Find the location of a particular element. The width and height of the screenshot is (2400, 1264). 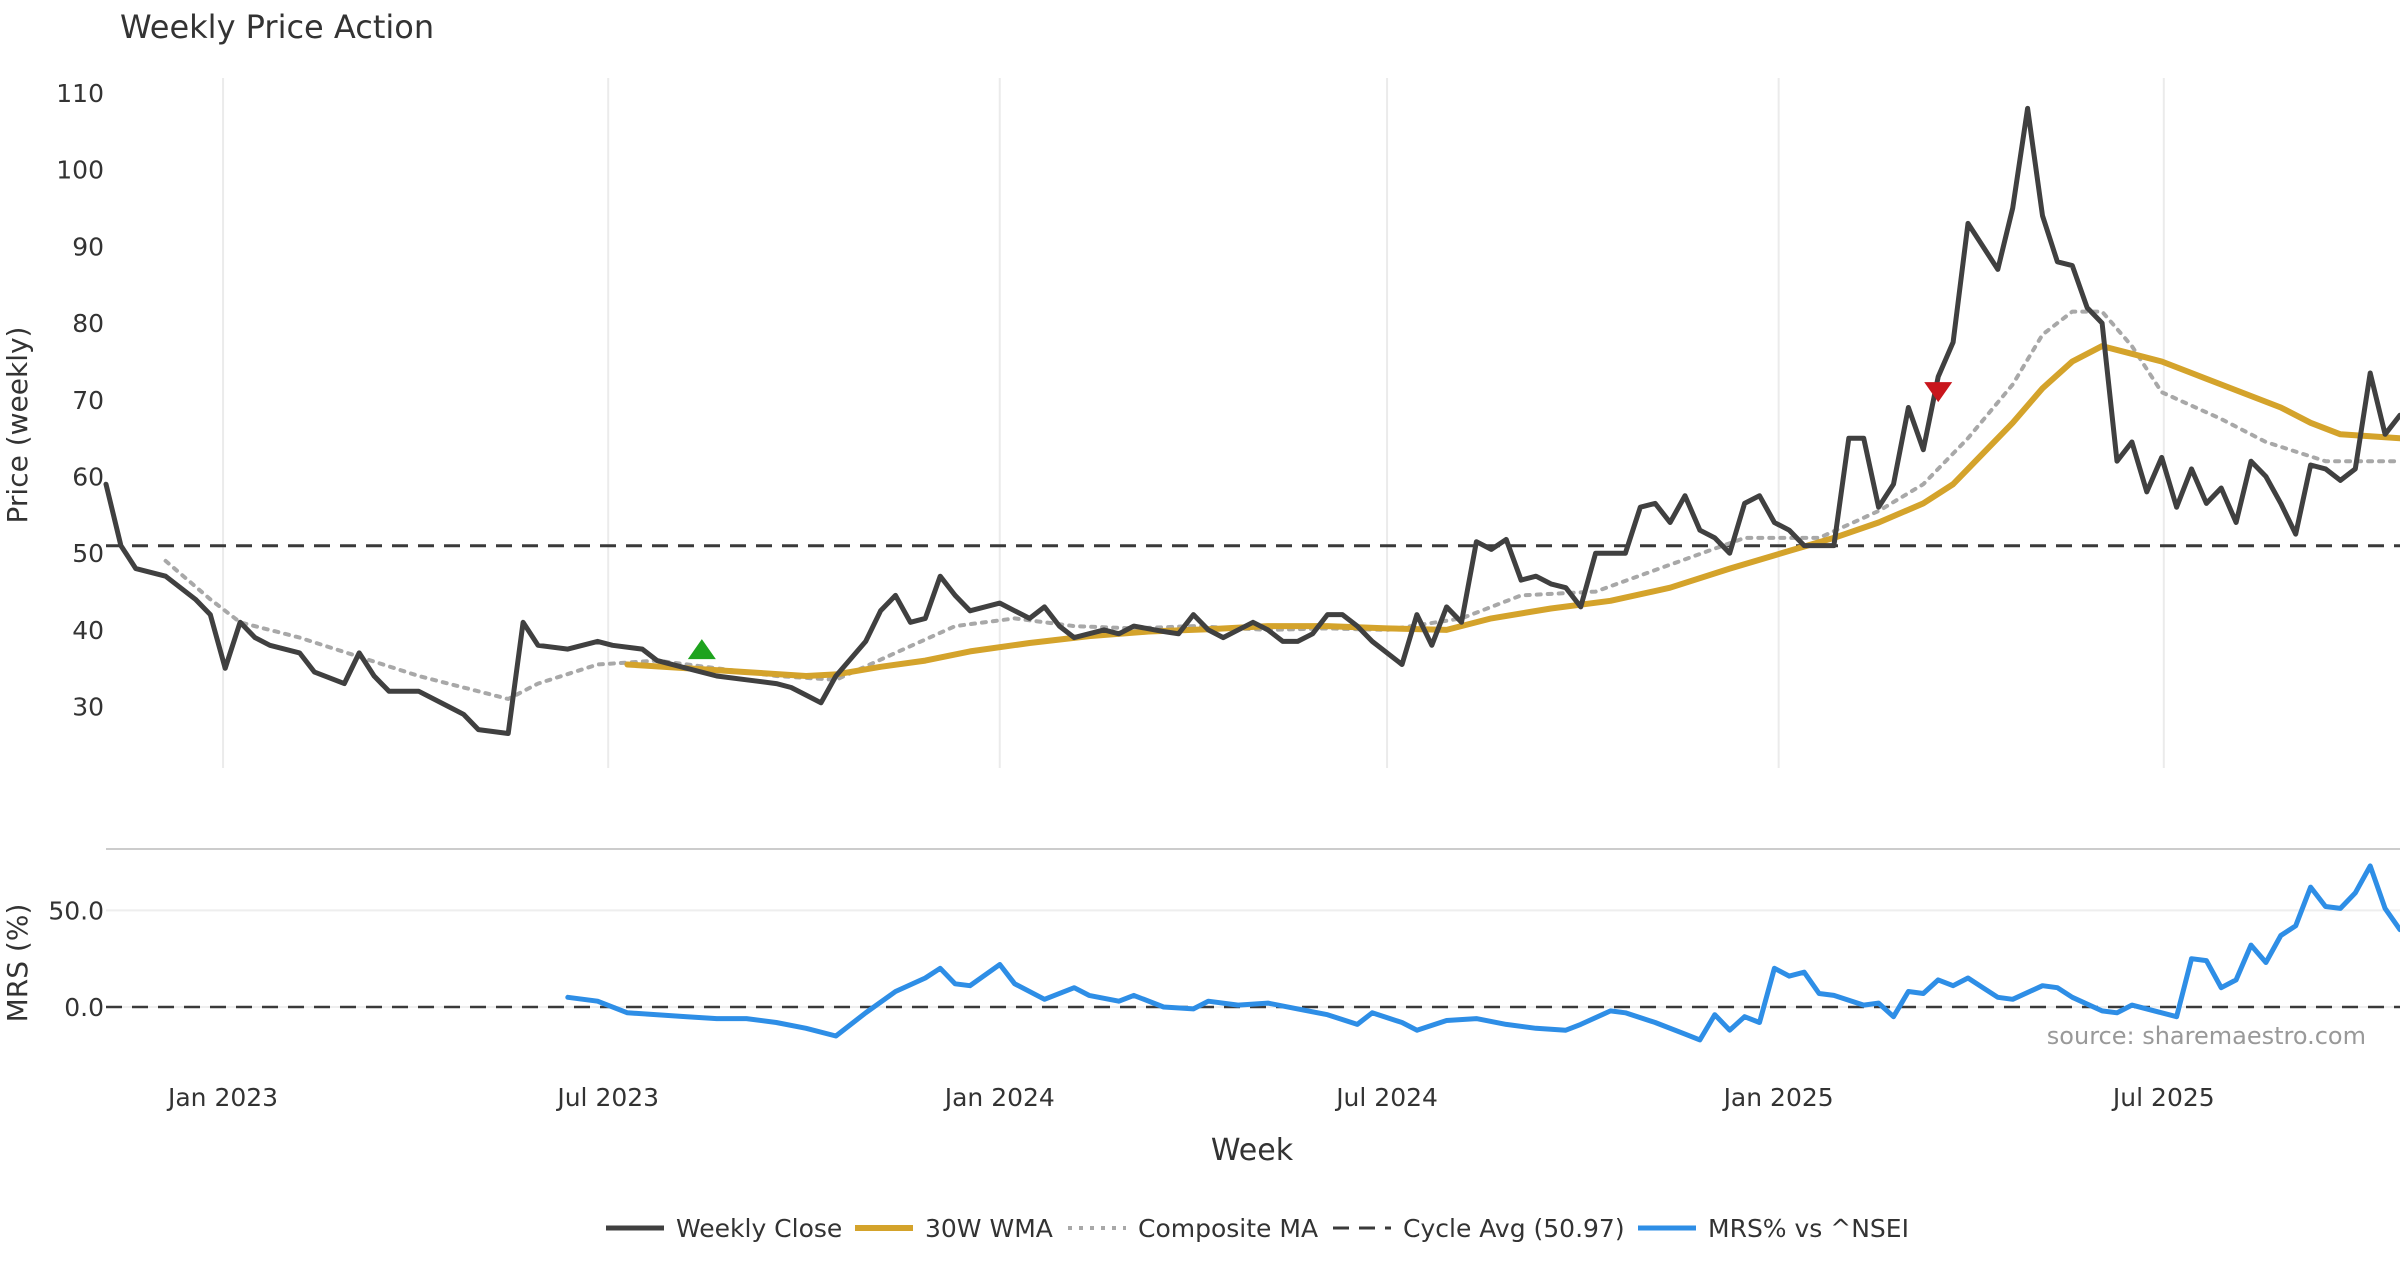

x-axis-label: Week is located at coordinates (1252, 1150).